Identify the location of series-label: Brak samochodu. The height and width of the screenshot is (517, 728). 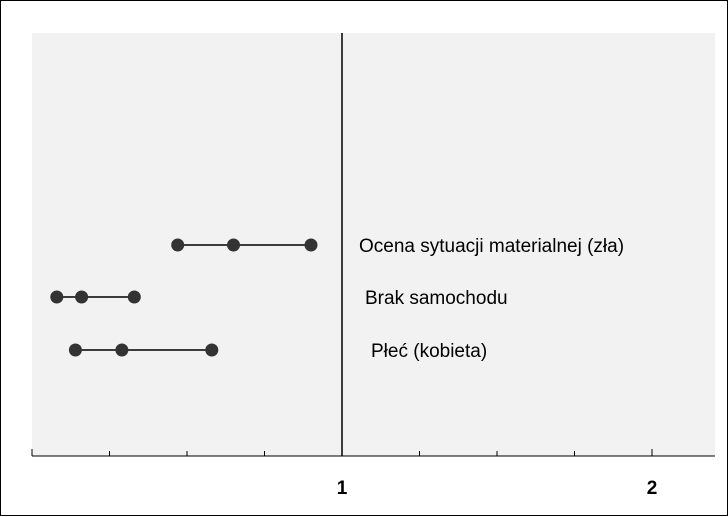
(436, 298).